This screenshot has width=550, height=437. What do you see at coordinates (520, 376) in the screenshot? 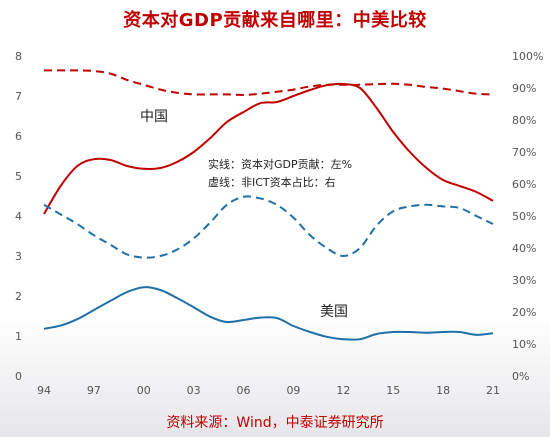
I see `right-tick-label: 0%` at bounding box center [520, 376].